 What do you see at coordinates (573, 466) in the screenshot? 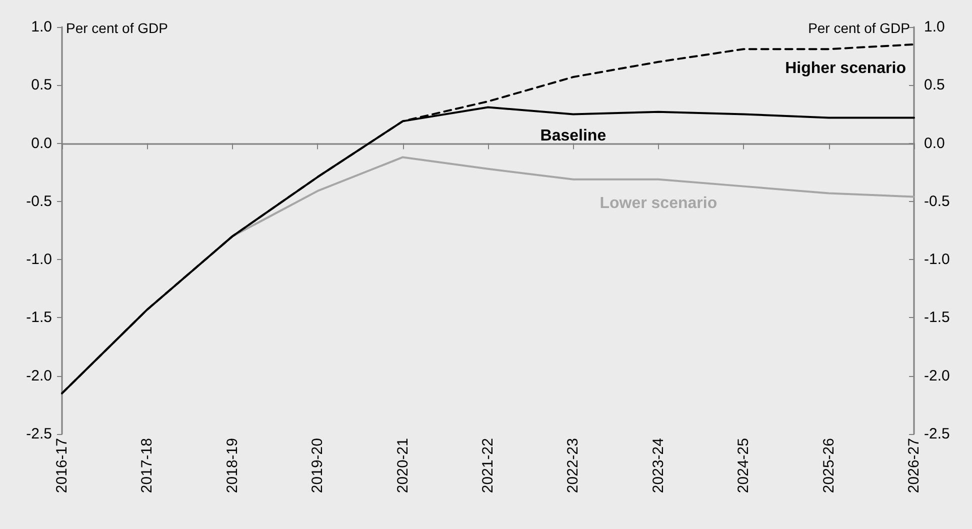
I see `x-tick-label: 2022-23` at bounding box center [573, 466].